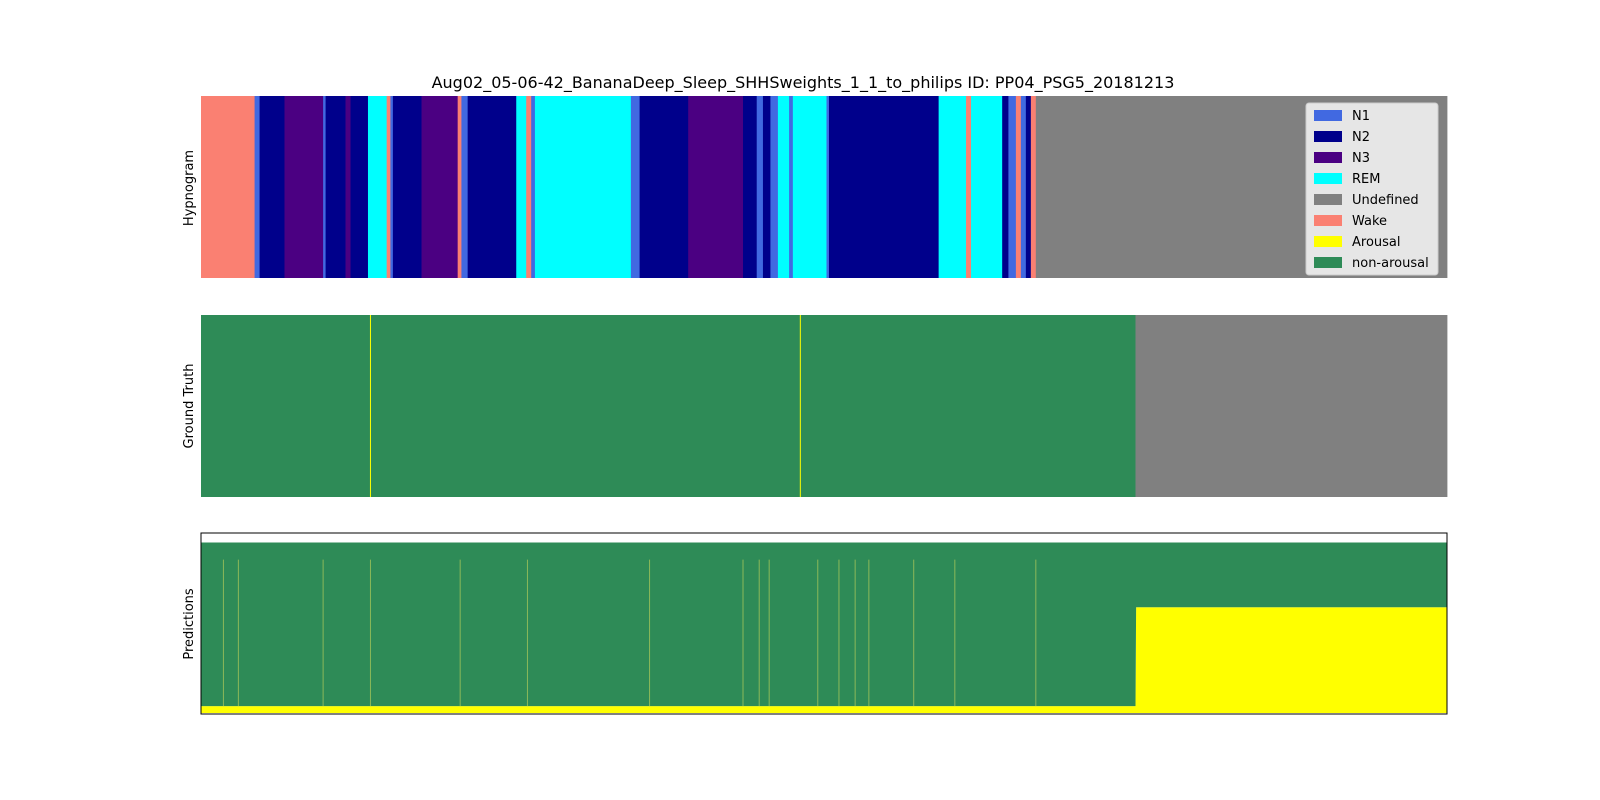 The image size is (1600, 800). I want to click on legend: N1 N2 N3 REM Undefined Wake Arousal non-arousal, so click(1372, 189).